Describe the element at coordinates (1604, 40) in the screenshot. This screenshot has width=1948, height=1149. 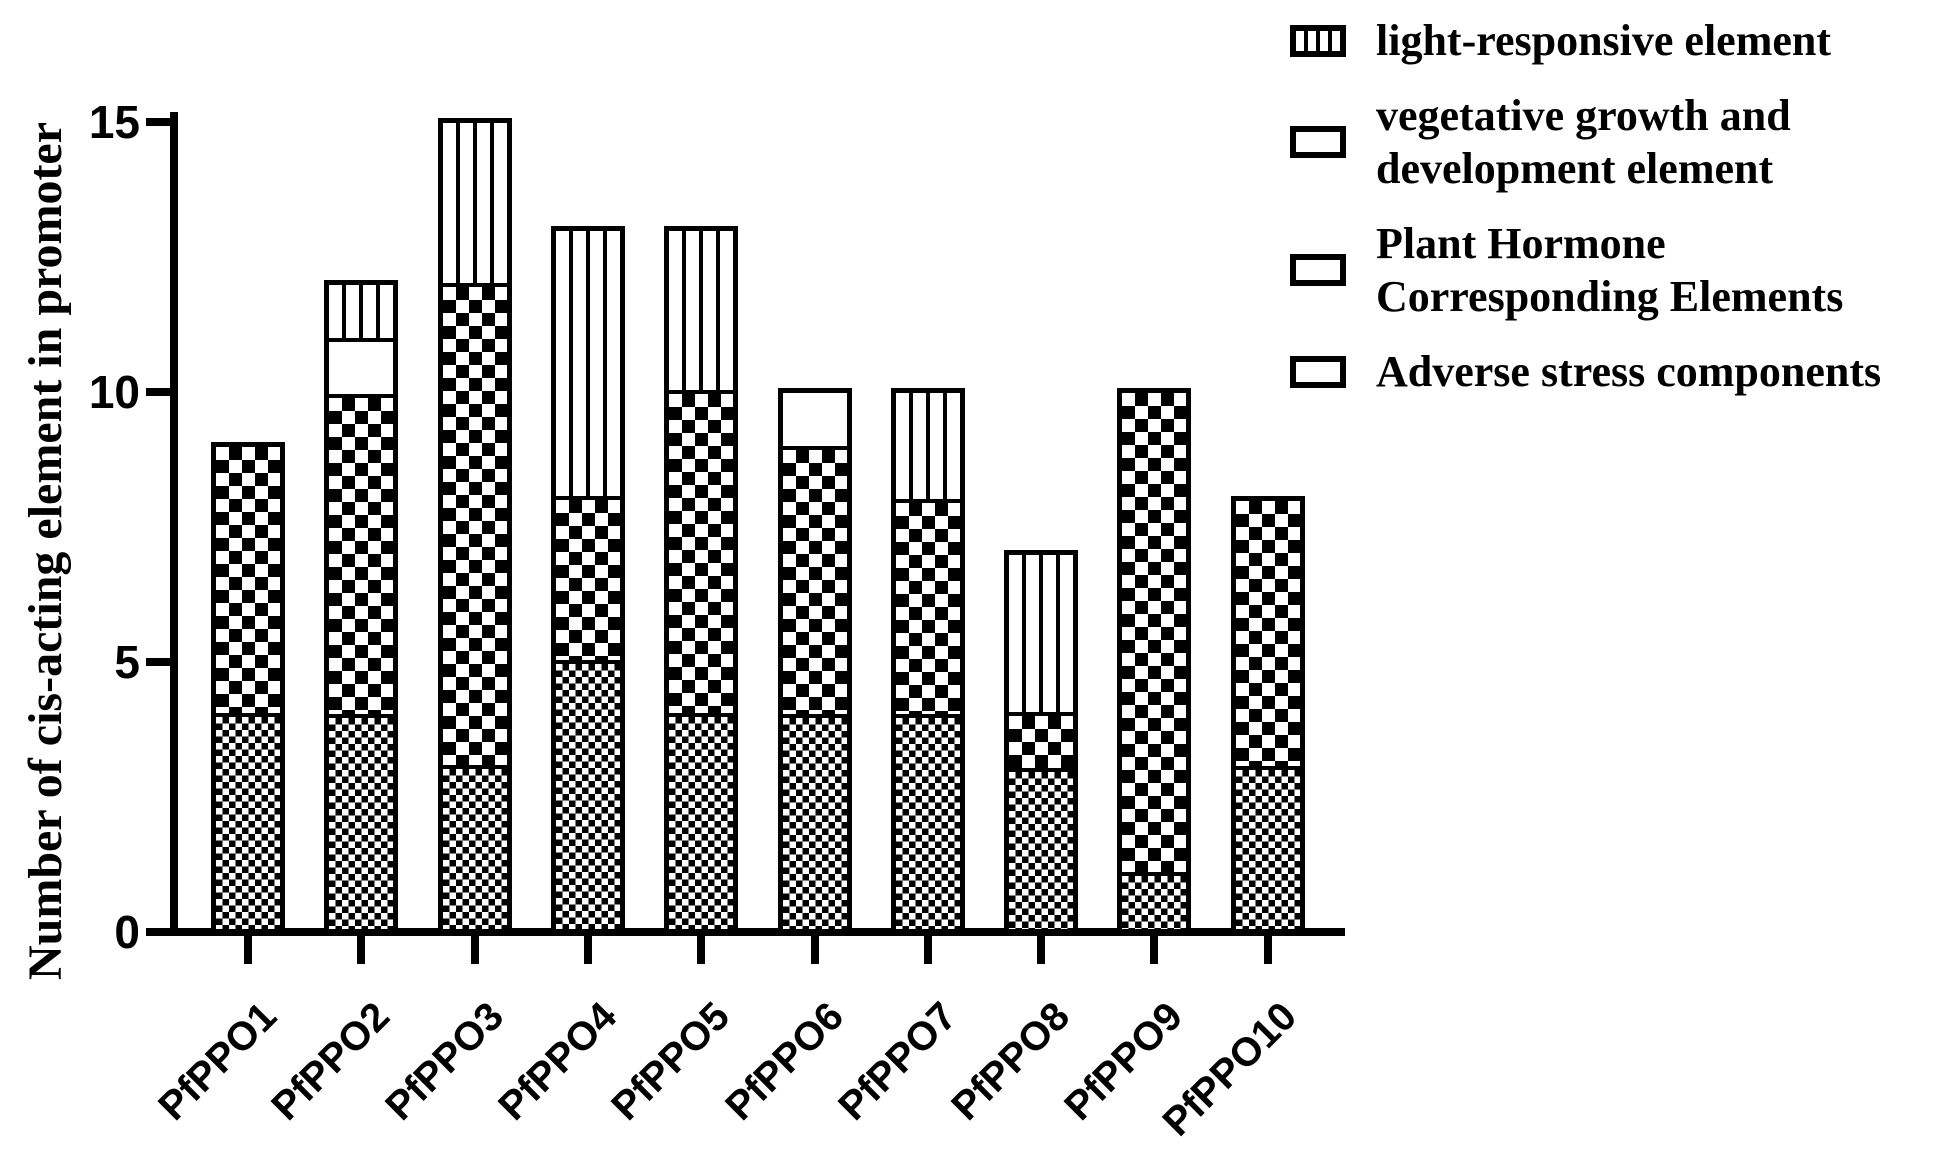
I see `legend-label: light-responsive element` at that location.